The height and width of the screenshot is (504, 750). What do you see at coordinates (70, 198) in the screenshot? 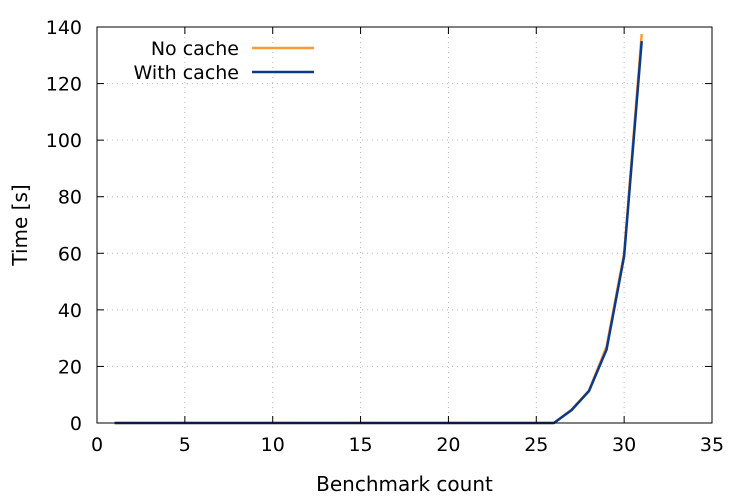
I see `y-tick-label: 80` at bounding box center [70, 198].